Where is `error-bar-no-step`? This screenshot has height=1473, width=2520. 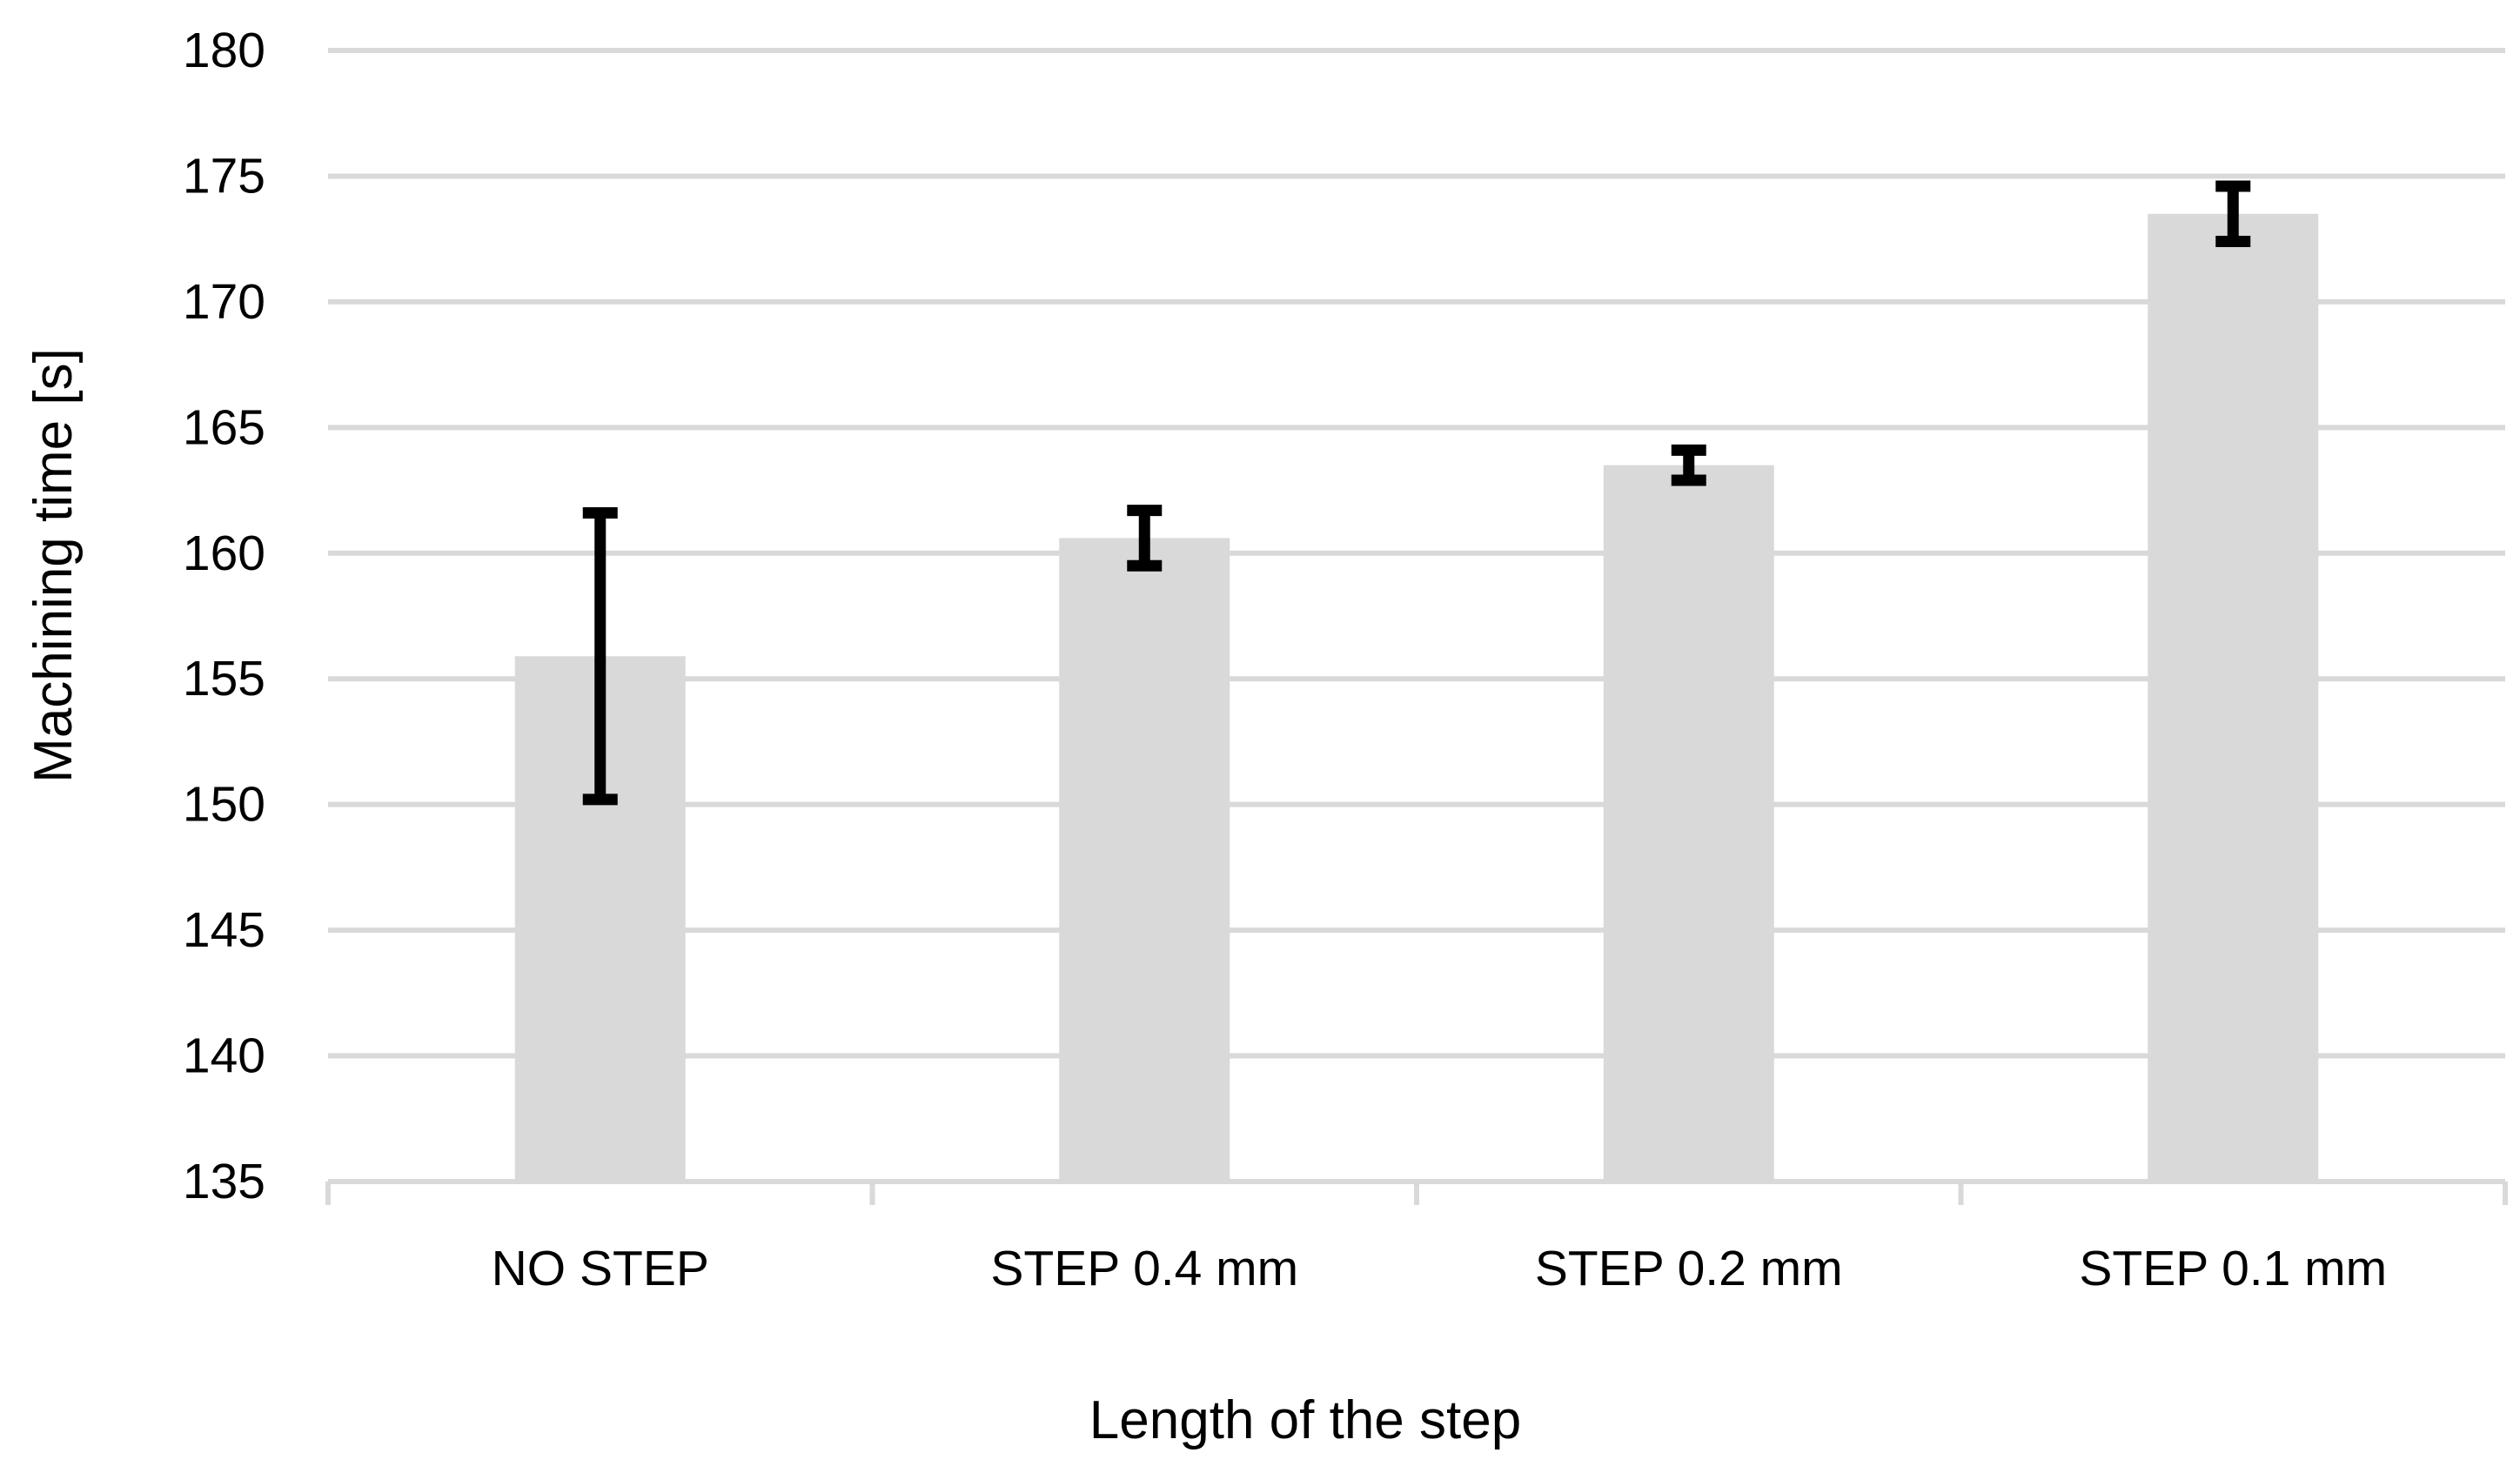 error-bar-no-step is located at coordinates (600, 656).